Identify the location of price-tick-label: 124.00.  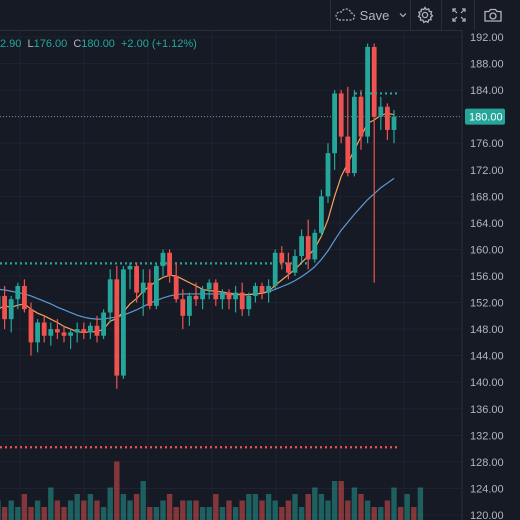
(487, 489).